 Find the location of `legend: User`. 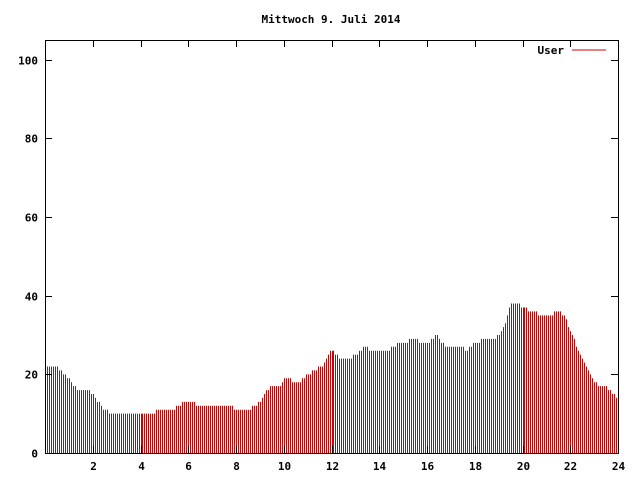

legend: User is located at coordinates (572, 50).